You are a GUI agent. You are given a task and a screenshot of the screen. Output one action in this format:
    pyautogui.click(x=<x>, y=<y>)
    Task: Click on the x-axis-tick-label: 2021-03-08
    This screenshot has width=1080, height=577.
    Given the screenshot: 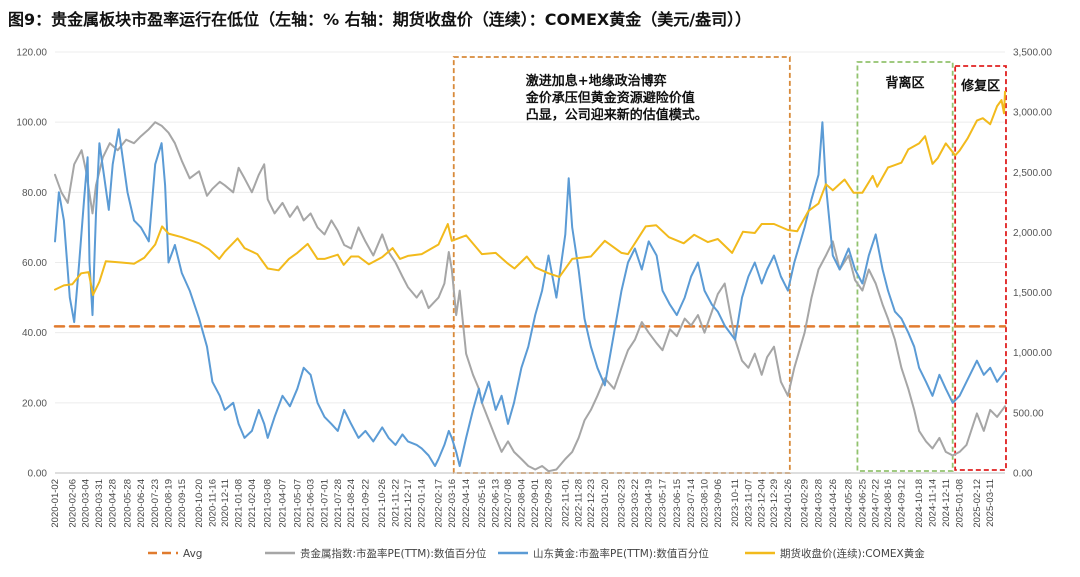 What is the action you would take?
    pyautogui.click(x=268, y=503)
    